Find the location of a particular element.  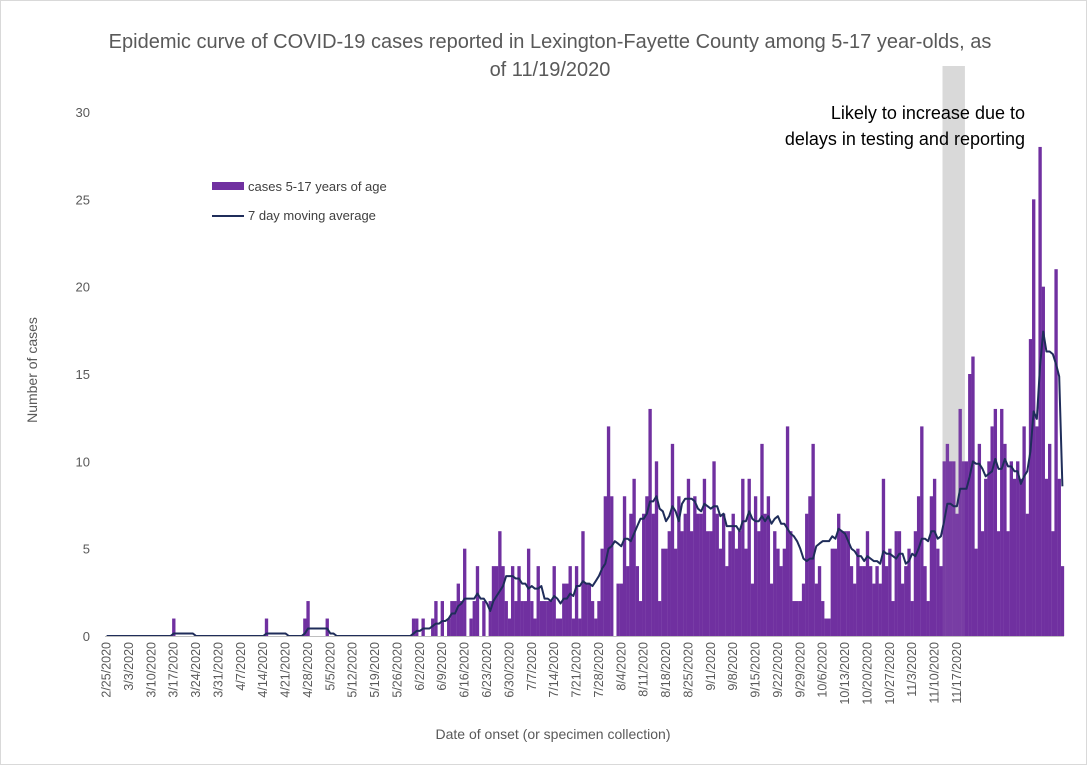

x-tick-label: 7/21/2020 is located at coordinates (577, 670).